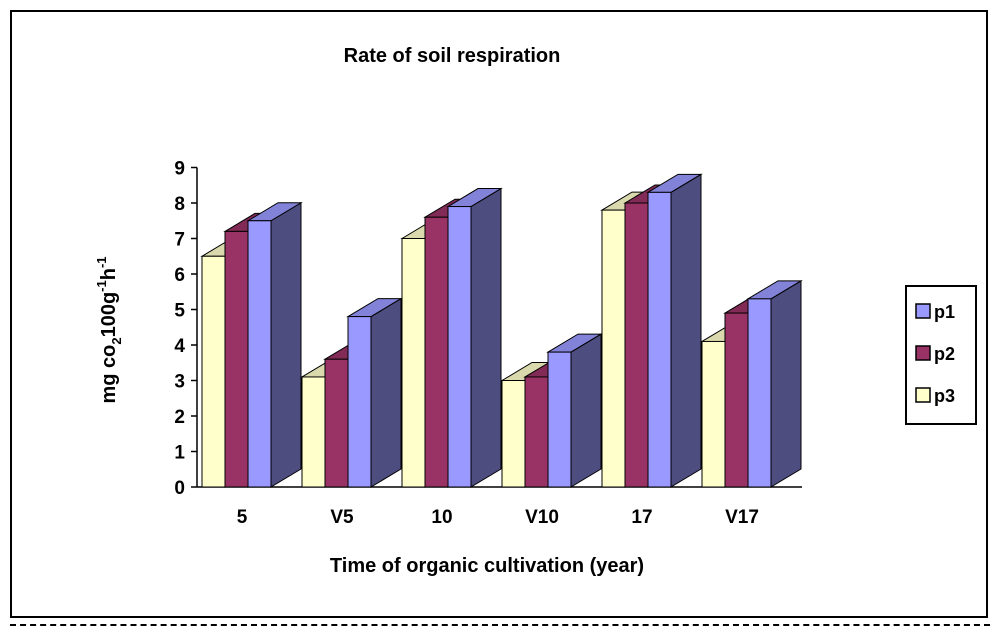  I want to click on bar-p1-V5, so click(374, 392).